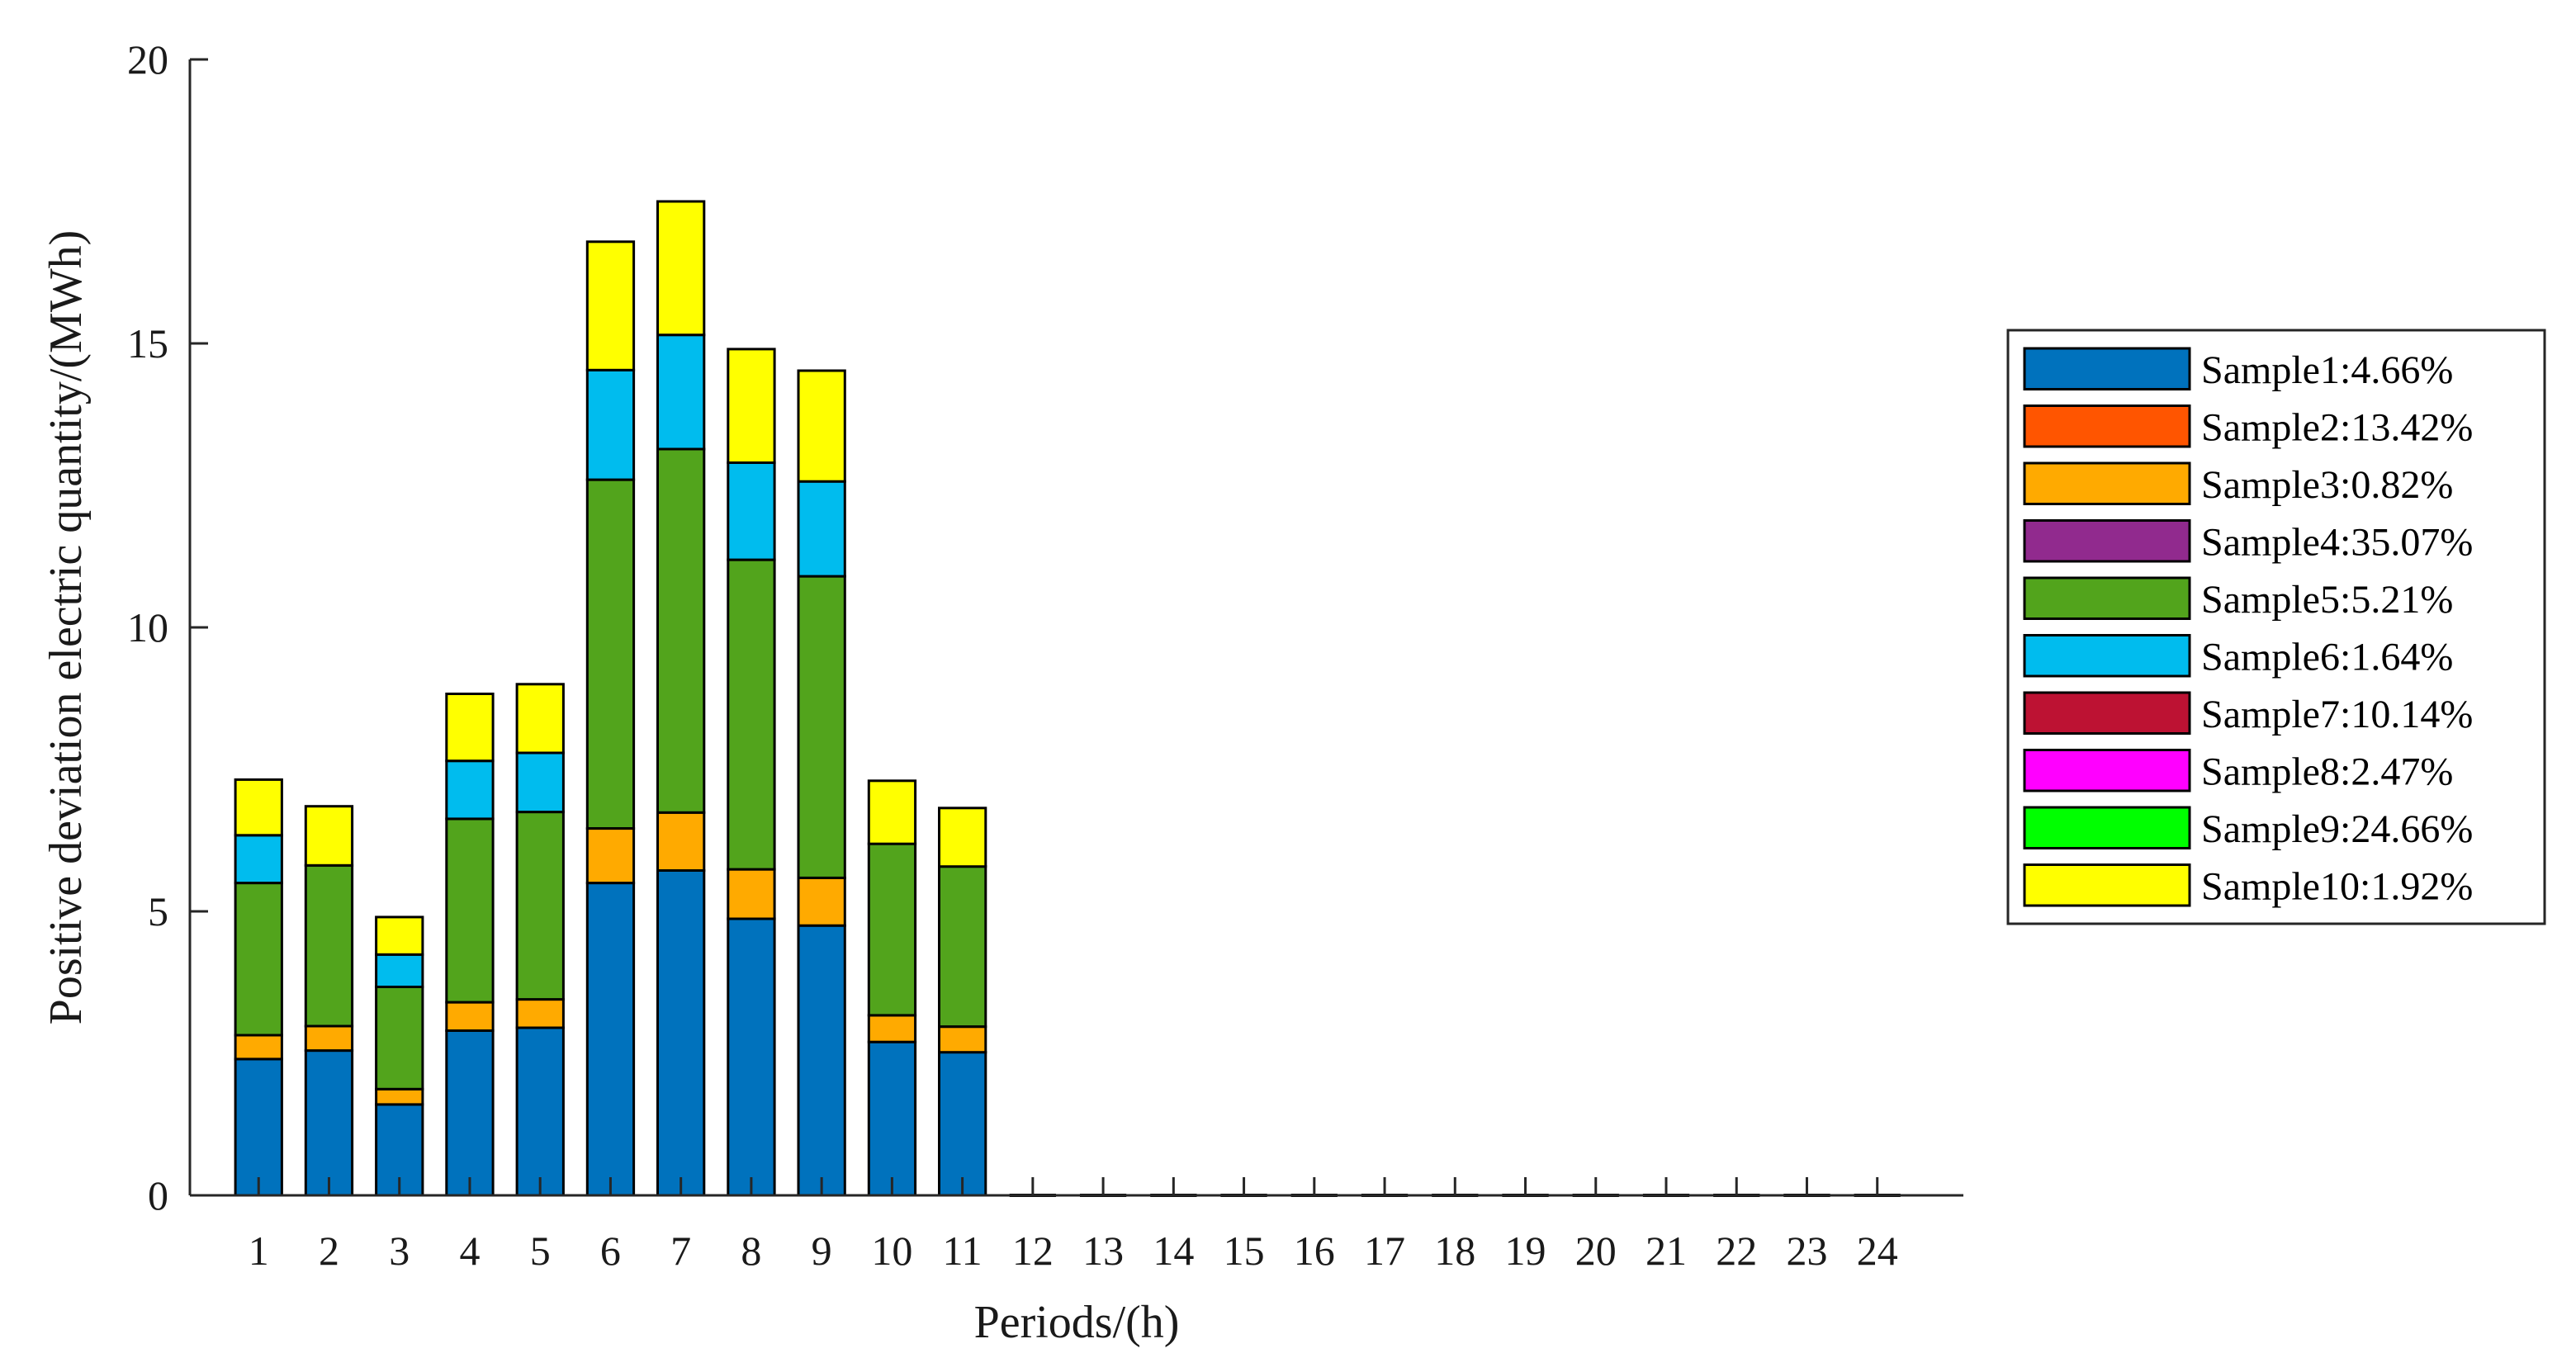 Image resolution: width=2576 pixels, height=1372 pixels. What do you see at coordinates (1454, 1251) in the screenshot?
I see `x-tick-label: 18` at bounding box center [1454, 1251].